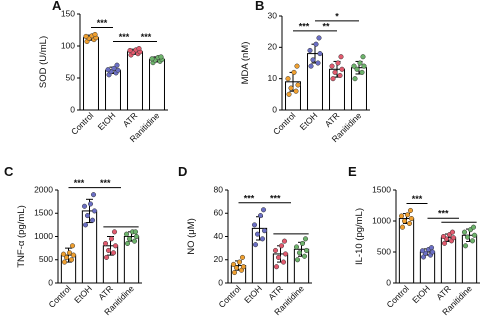 This screenshot has height=328, width=500. What do you see at coordinates (219, 236) in the screenshot?
I see `y-tick-label: 40` at bounding box center [219, 236].